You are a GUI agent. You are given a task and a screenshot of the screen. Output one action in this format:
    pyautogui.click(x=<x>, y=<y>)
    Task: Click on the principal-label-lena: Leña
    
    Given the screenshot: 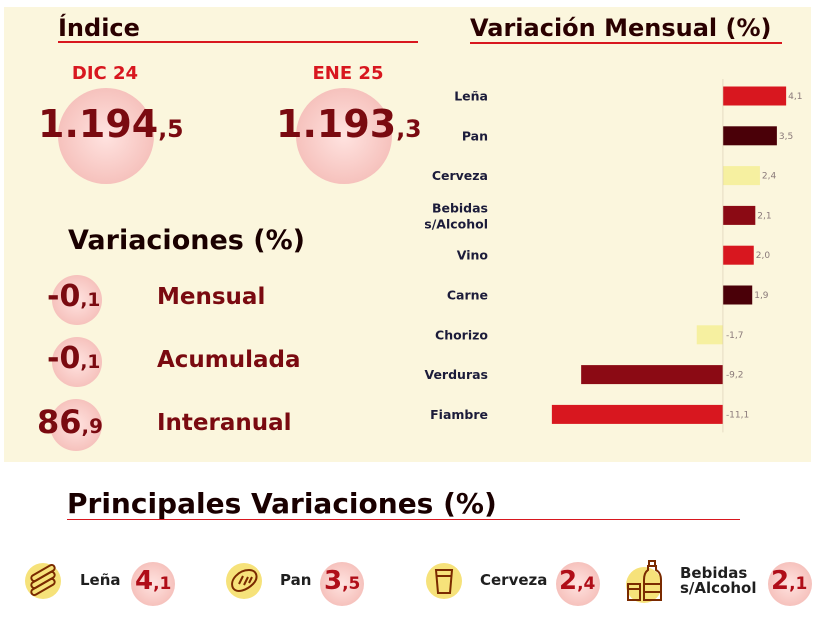 What is the action you would take?
    pyautogui.click(x=100, y=580)
    